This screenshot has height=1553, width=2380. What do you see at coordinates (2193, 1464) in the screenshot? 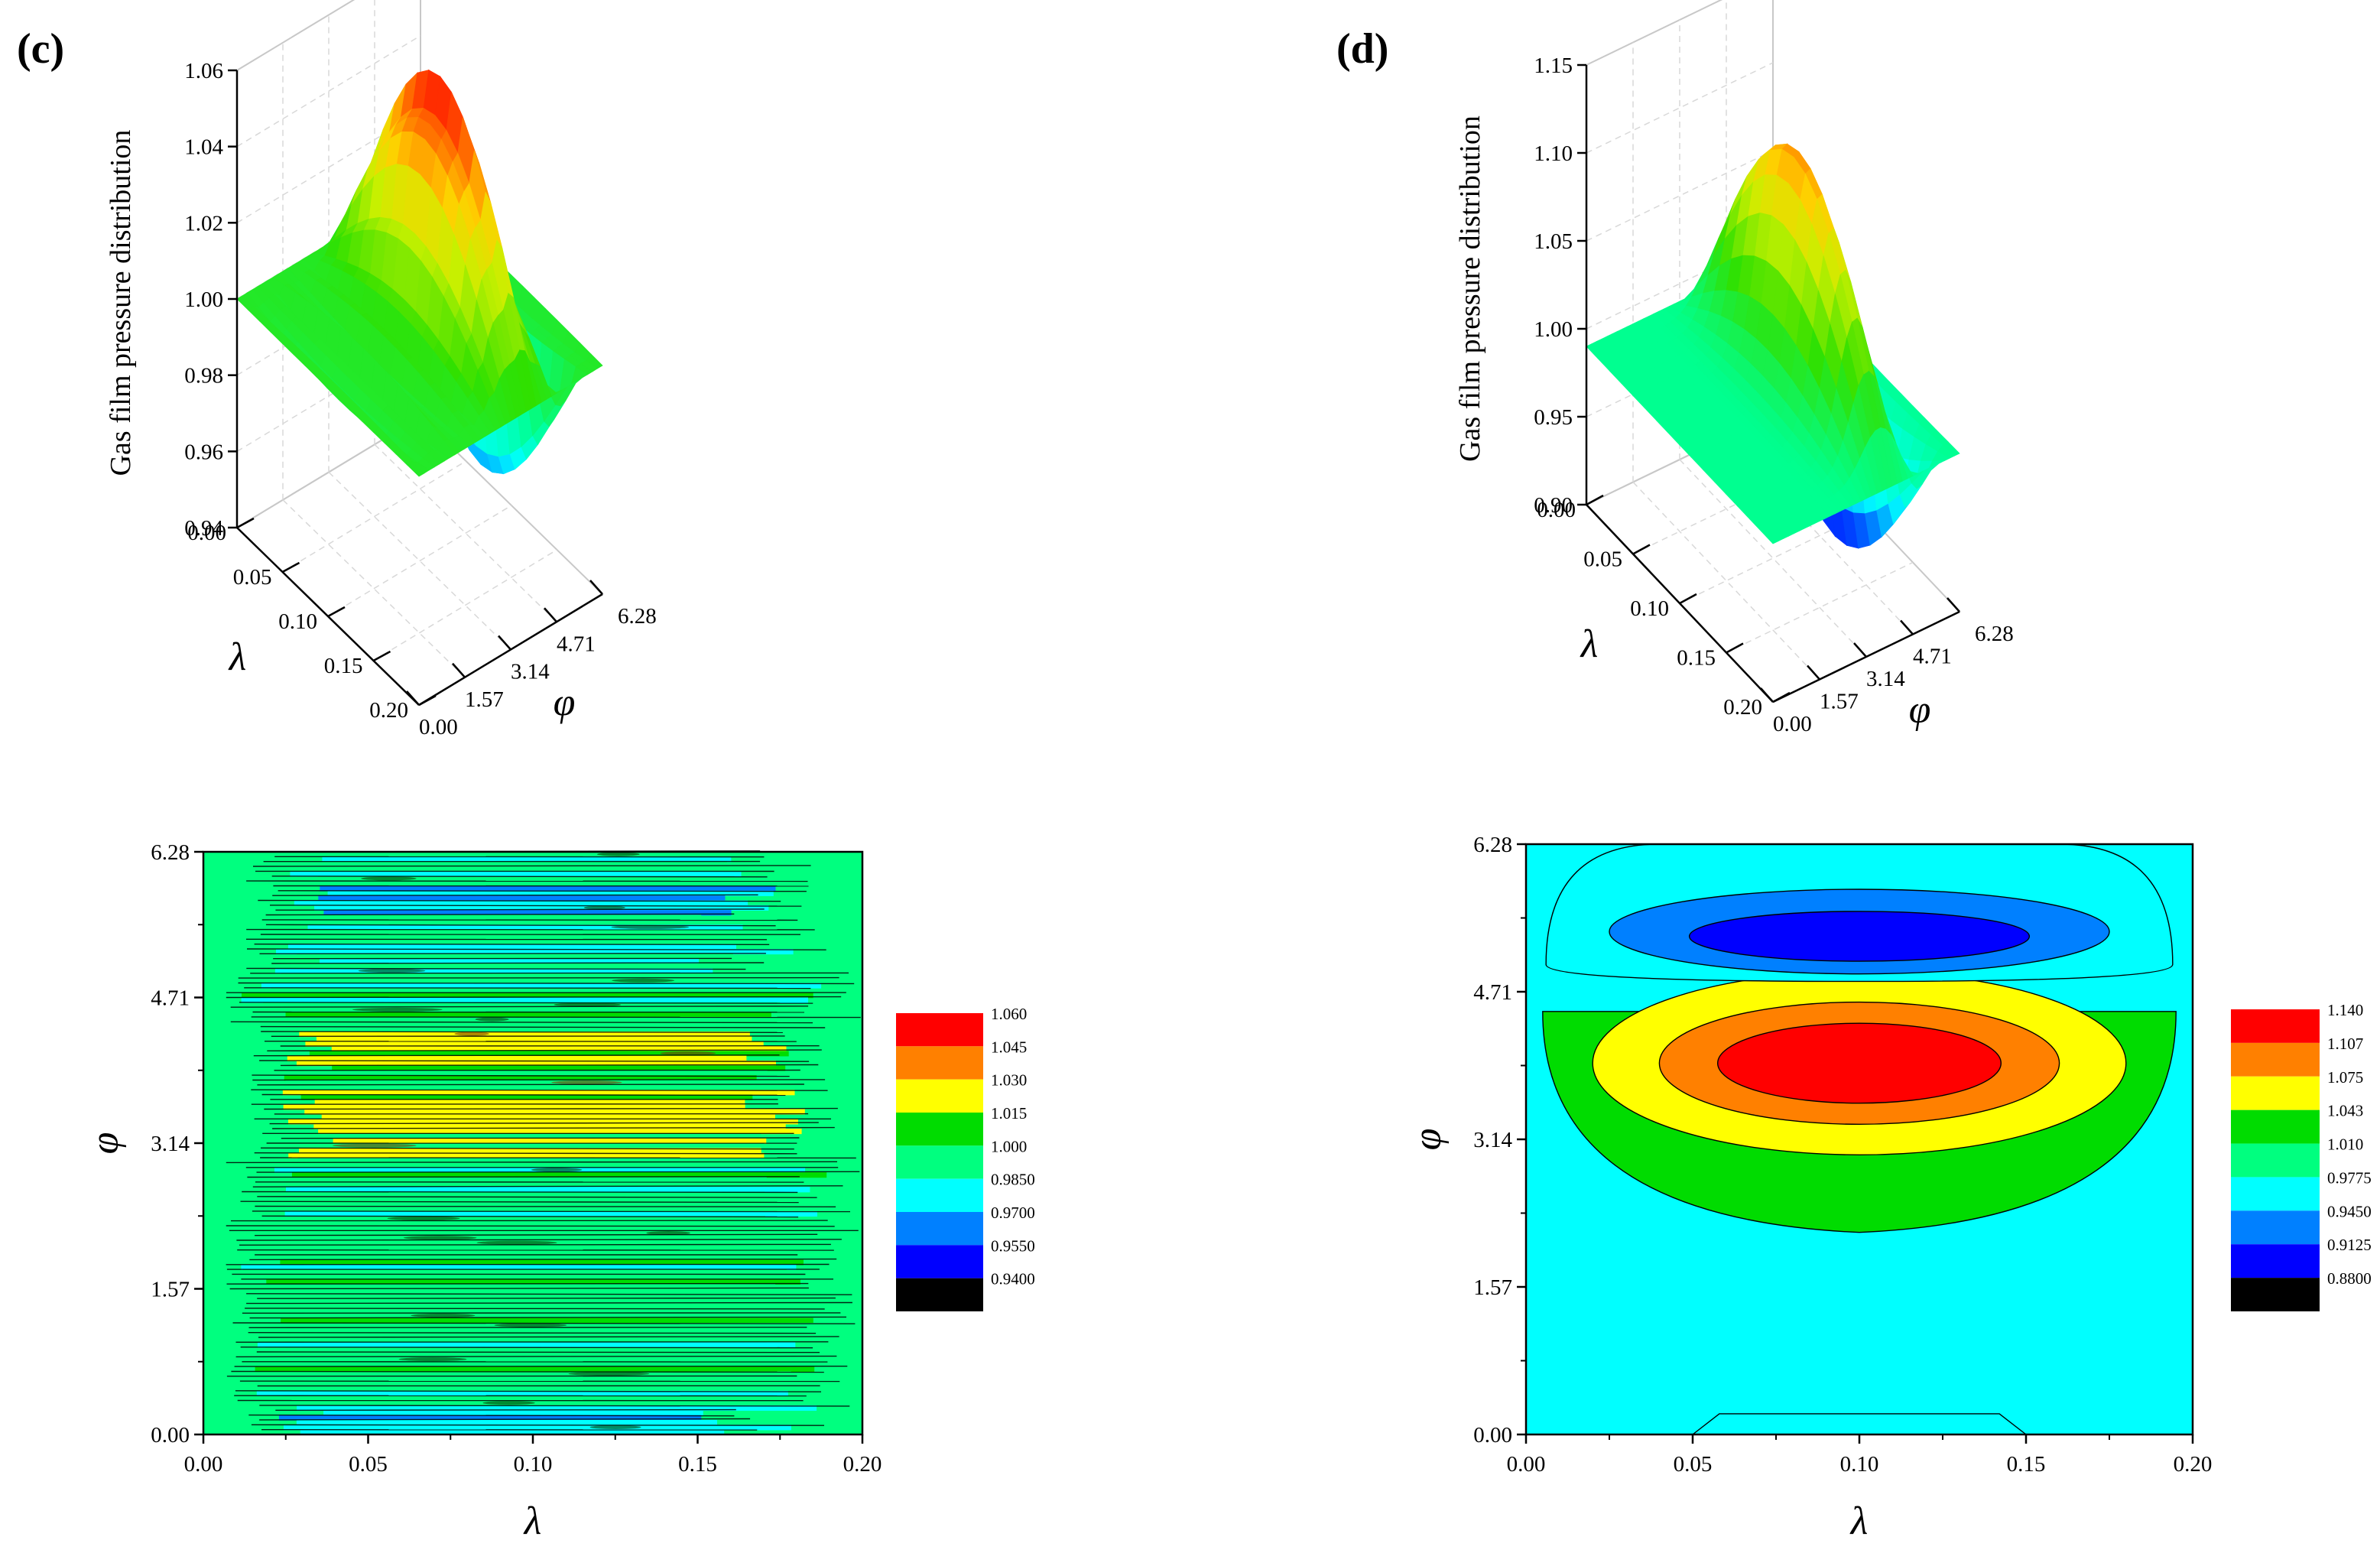
I see `x-tick-label: 0.20` at bounding box center [2193, 1464].